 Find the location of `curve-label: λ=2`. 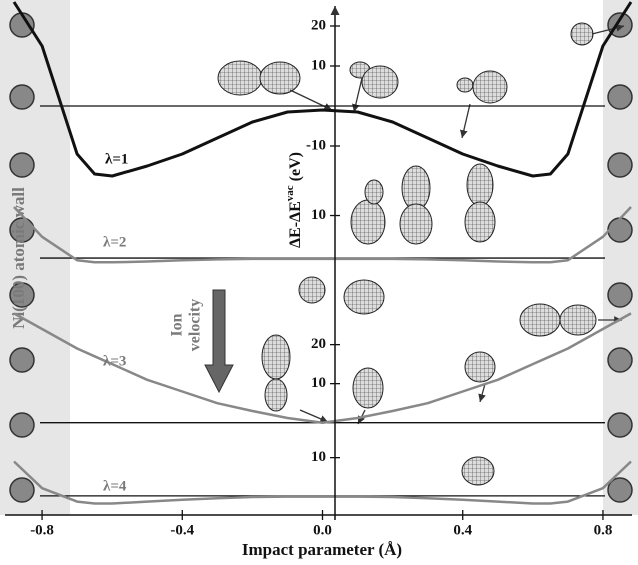

curve-label: λ=2 is located at coordinates (114, 242).